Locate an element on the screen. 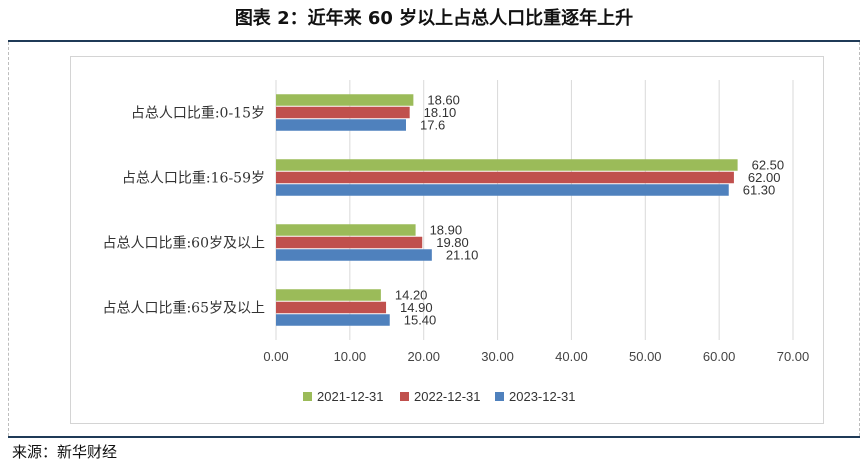 This screenshot has height=472, width=868. source-note: 来源：新华财经 is located at coordinates (65, 452).